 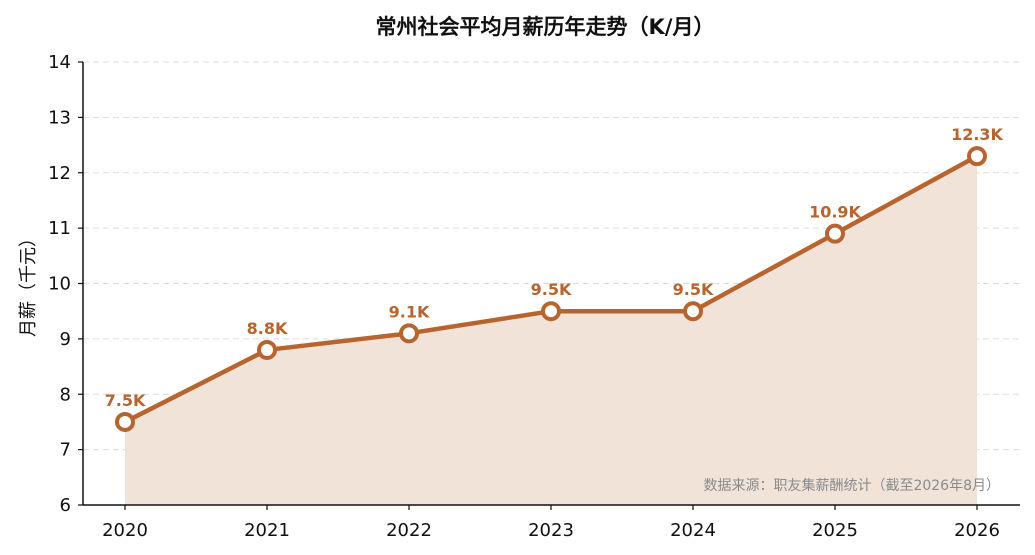 I want to click on x-tick-label: 2026, so click(x=977, y=530).